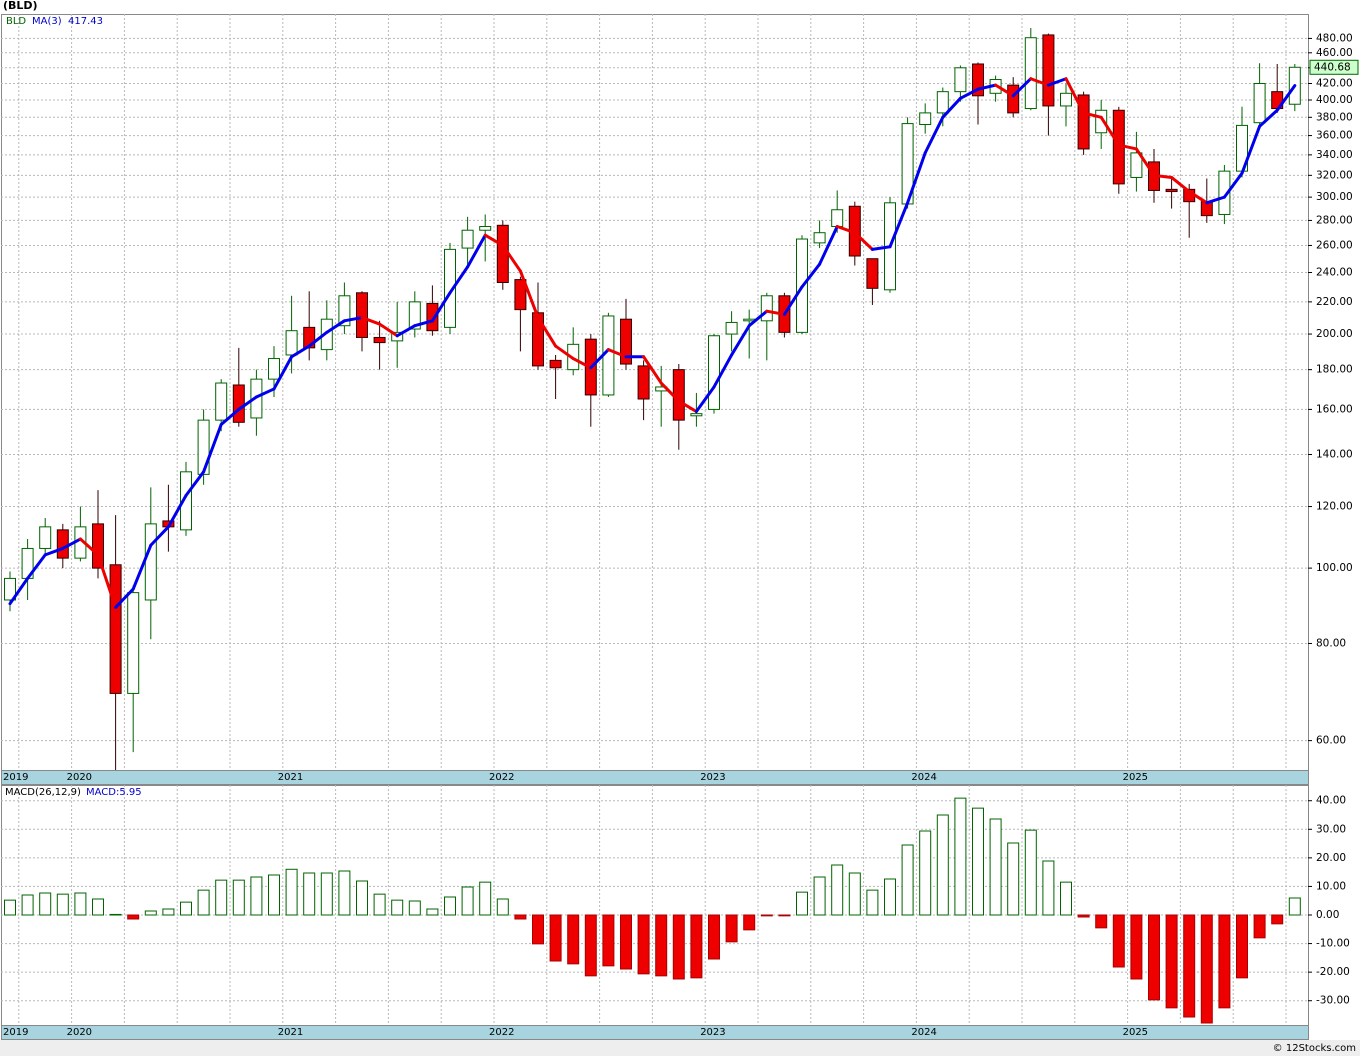 Image resolution: width=1360 pixels, height=1056 pixels. I want to click on x-tick-label: 2020, so click(79, 777).